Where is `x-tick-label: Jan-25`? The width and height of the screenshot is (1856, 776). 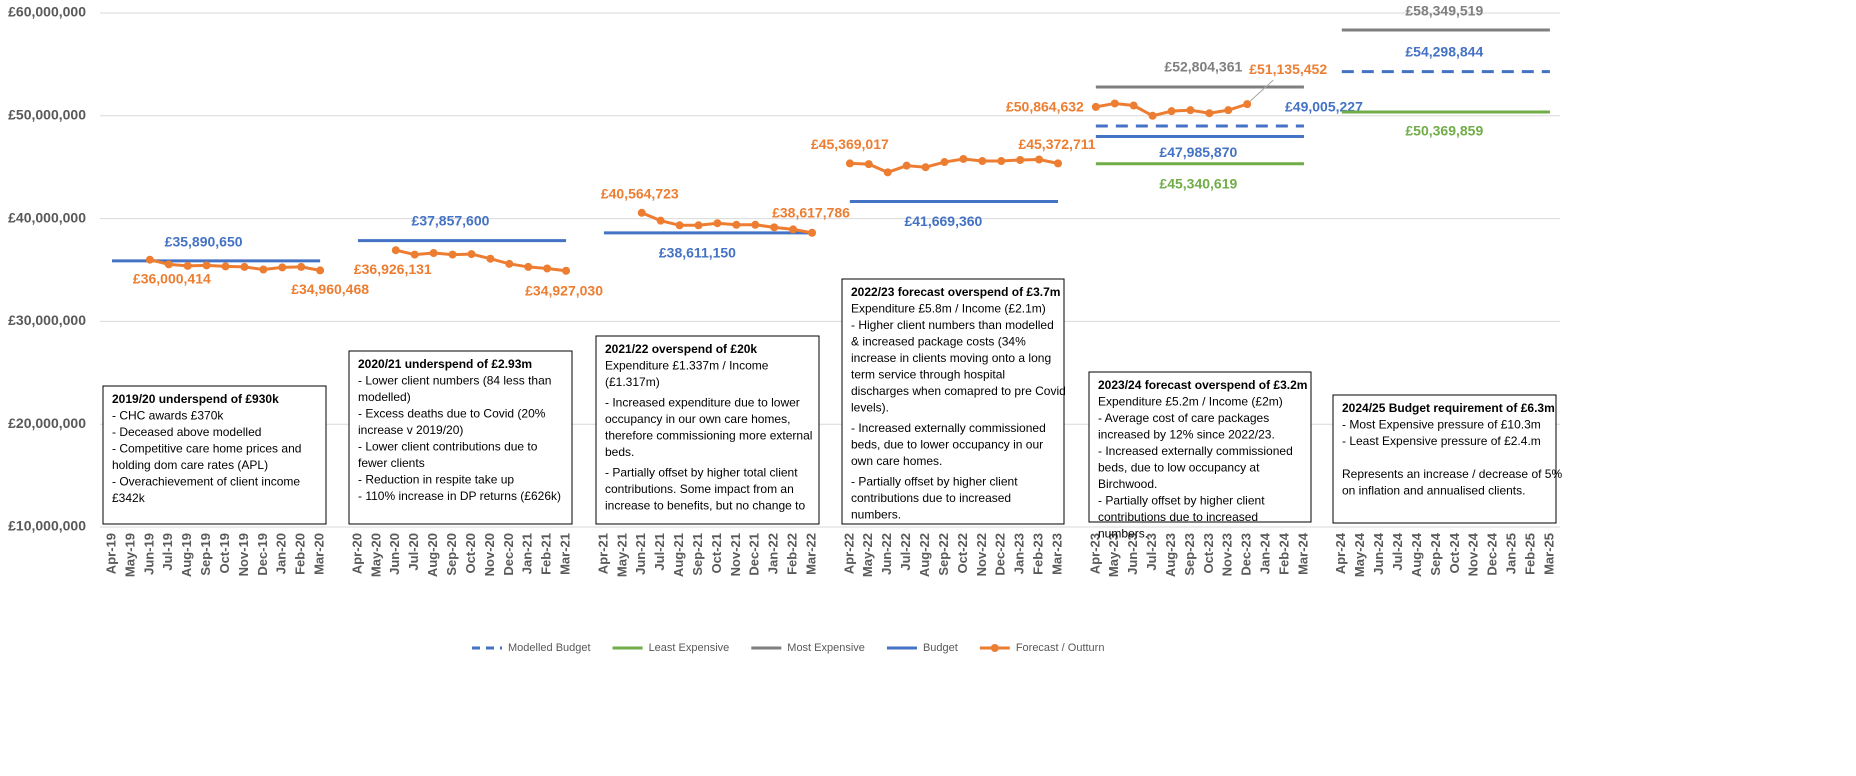
x-tick-label: Jan-25 is located at coordinates (1511, 553).